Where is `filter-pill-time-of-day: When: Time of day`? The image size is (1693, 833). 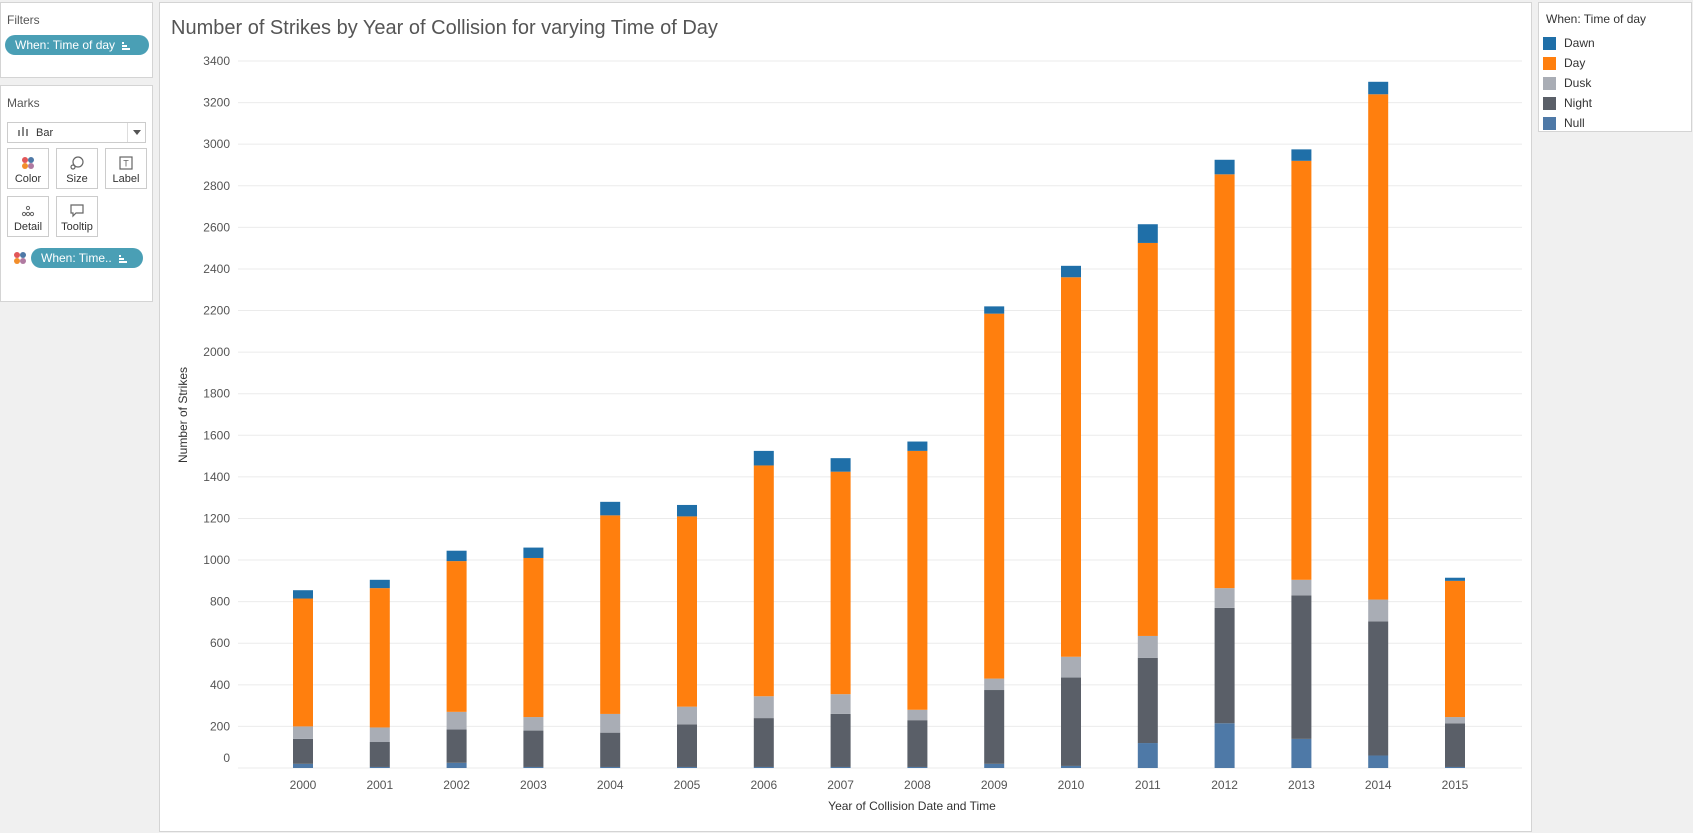 filter-pill-time-of-day: When: Time of day is located at coordinates (77, 45).